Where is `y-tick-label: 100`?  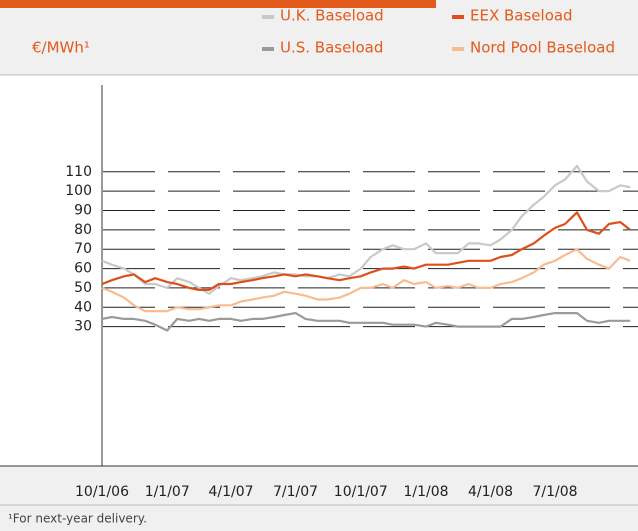
y-tick-label: 100 is located at coordinates (78, 191).